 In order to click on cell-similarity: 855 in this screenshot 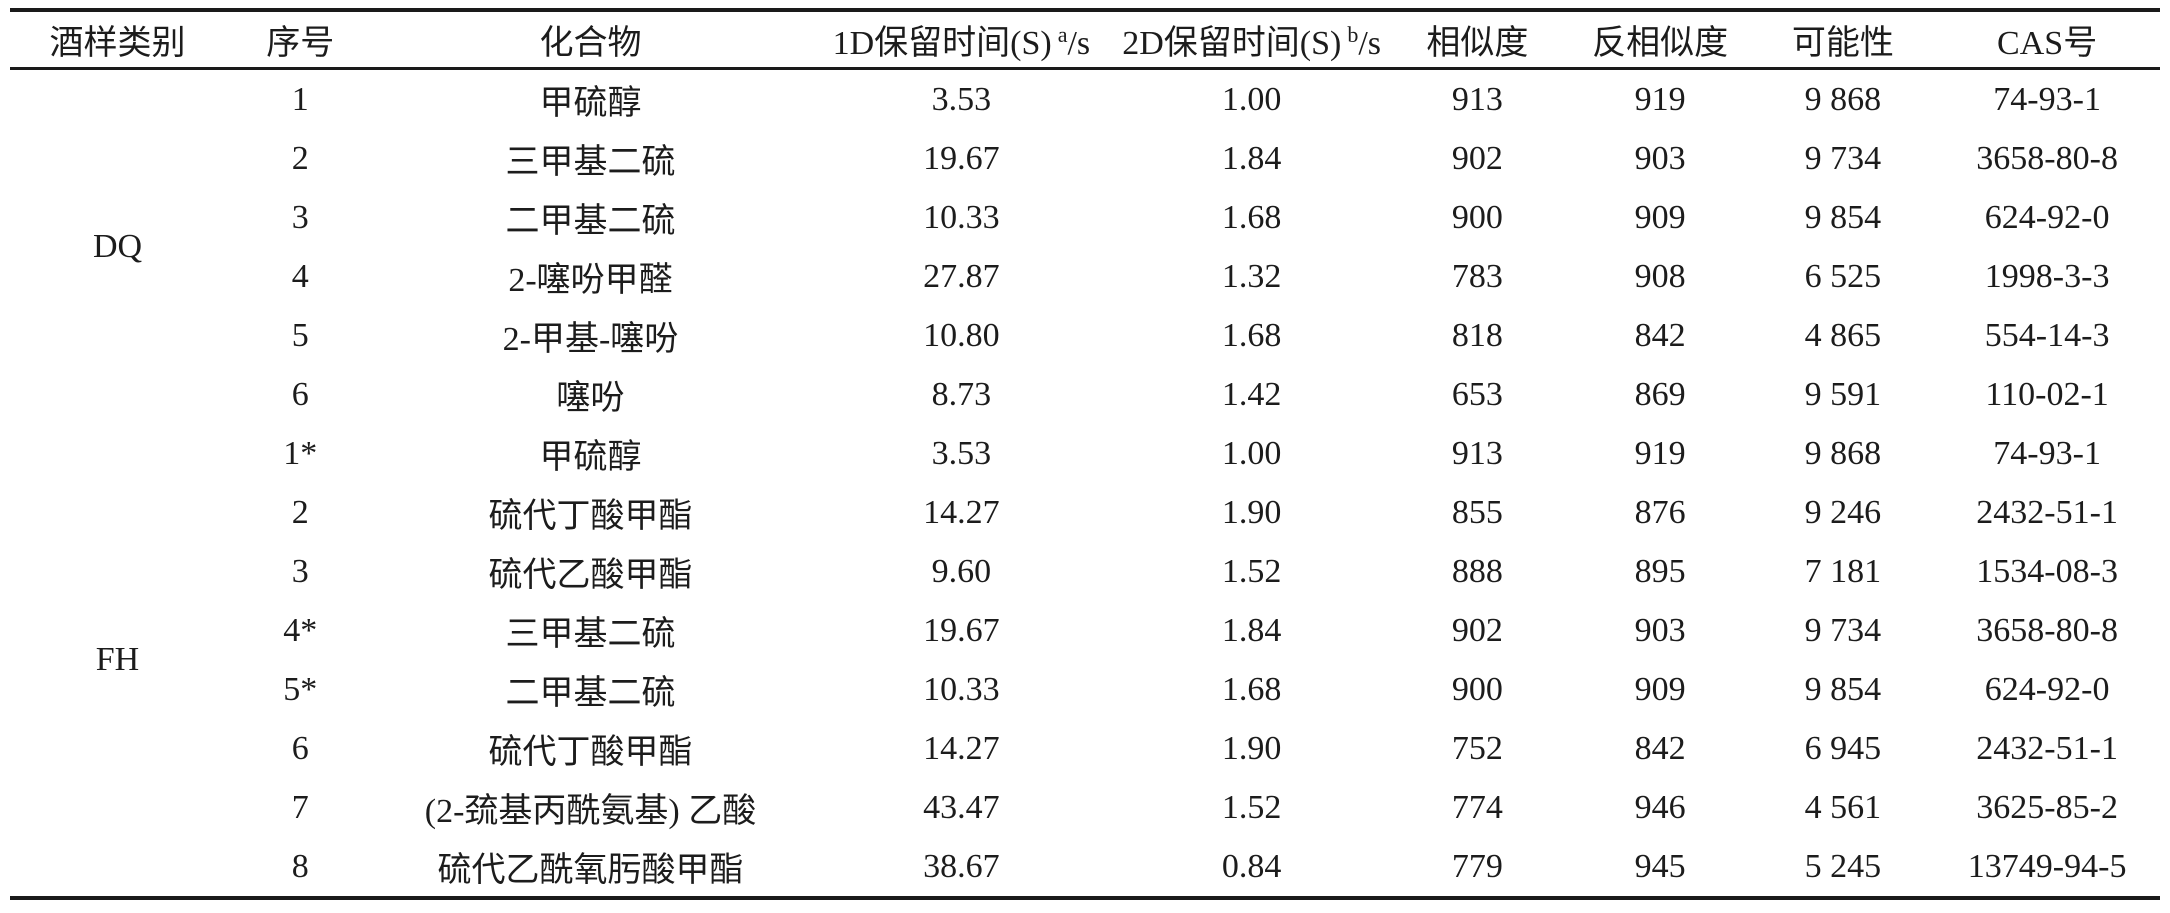, I will do `click(1477, 512)`.